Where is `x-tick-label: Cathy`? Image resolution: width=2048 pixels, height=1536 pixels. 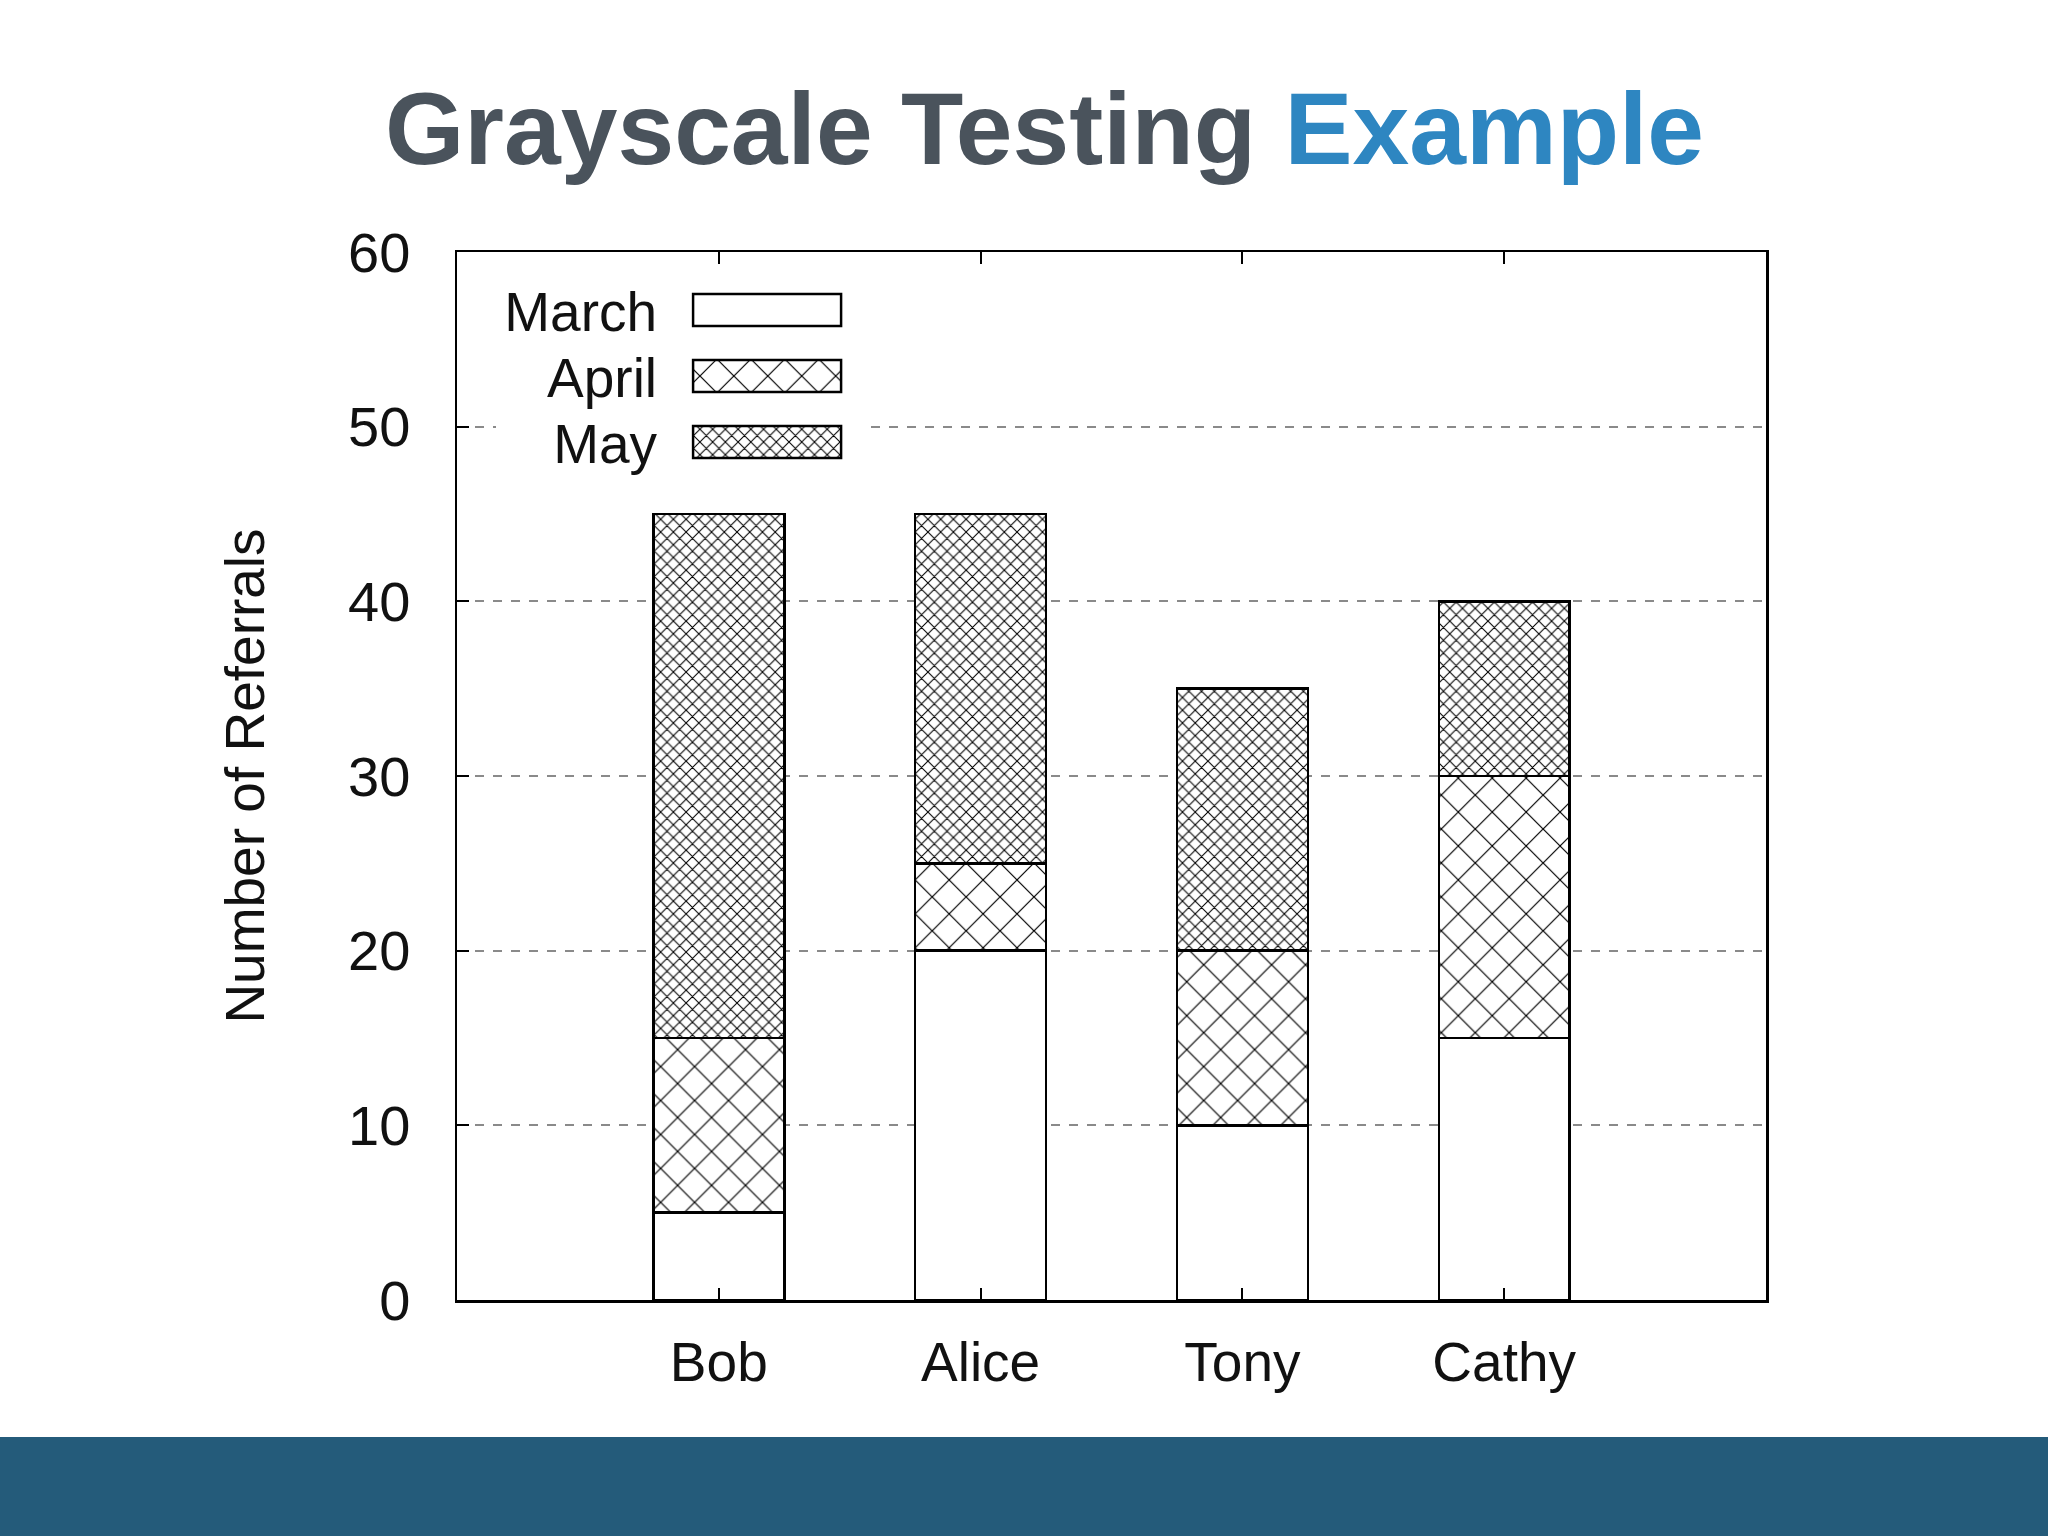
x-tick-label: Cathy is located at coordinates (1504, 1361).